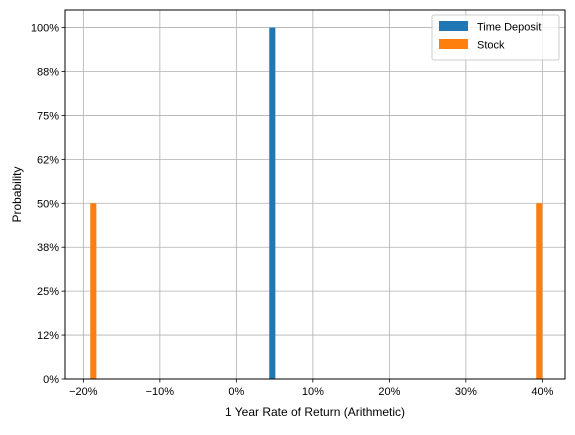 The image size is (575, 435). Describe the element at coordinates (48, 204) in the screenshot. I see `y-tick-label: 50%` at that location.